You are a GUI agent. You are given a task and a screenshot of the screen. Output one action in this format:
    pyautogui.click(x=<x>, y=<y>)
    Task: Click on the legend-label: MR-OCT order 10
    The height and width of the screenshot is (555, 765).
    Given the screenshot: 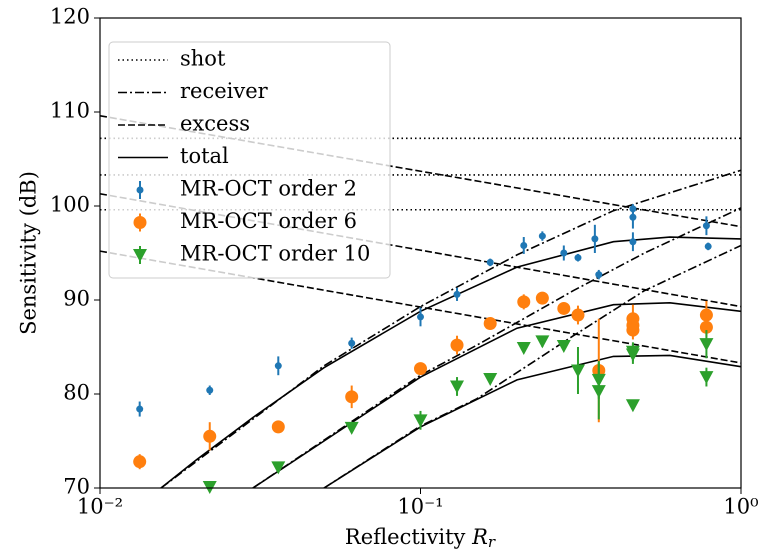 What is the action you would take?
    pyautogui.click(x=275, y=254)
    